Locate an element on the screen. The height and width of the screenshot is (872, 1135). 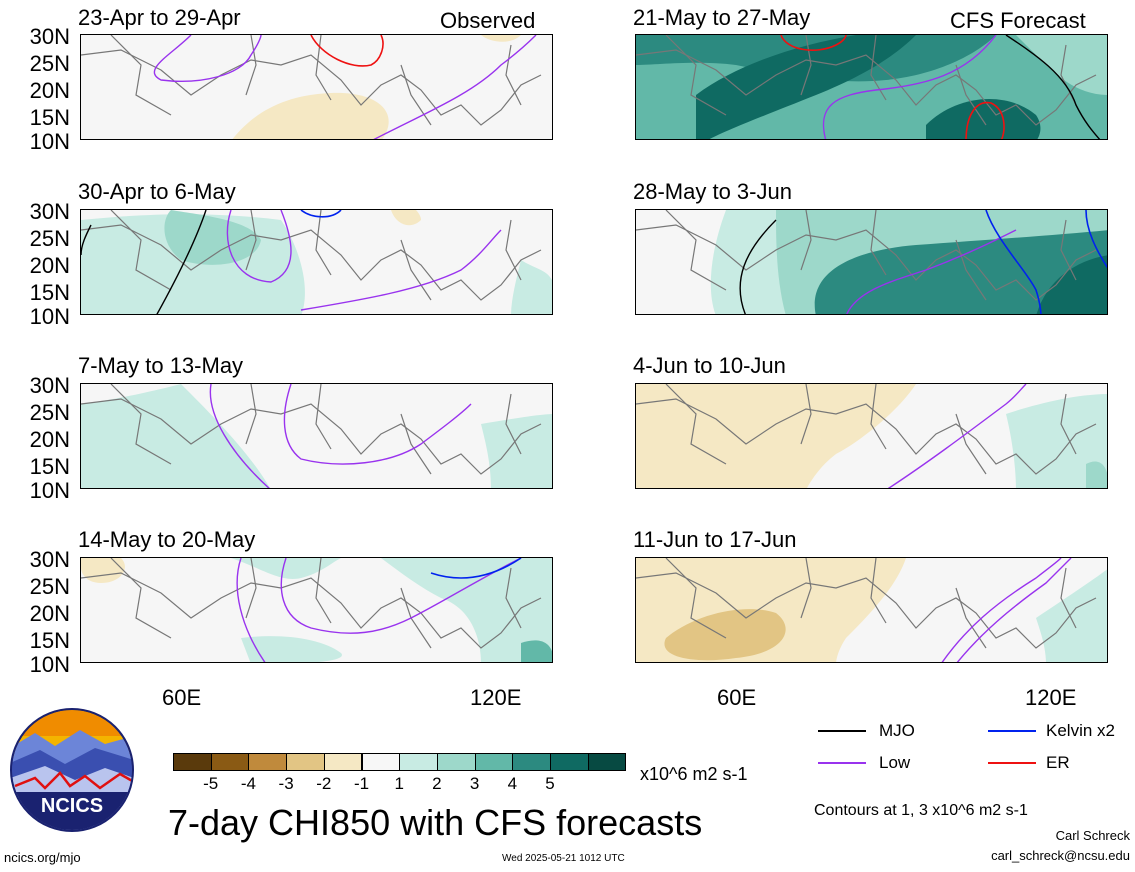
legend-label: MJO is located at coordinates (897, 730).